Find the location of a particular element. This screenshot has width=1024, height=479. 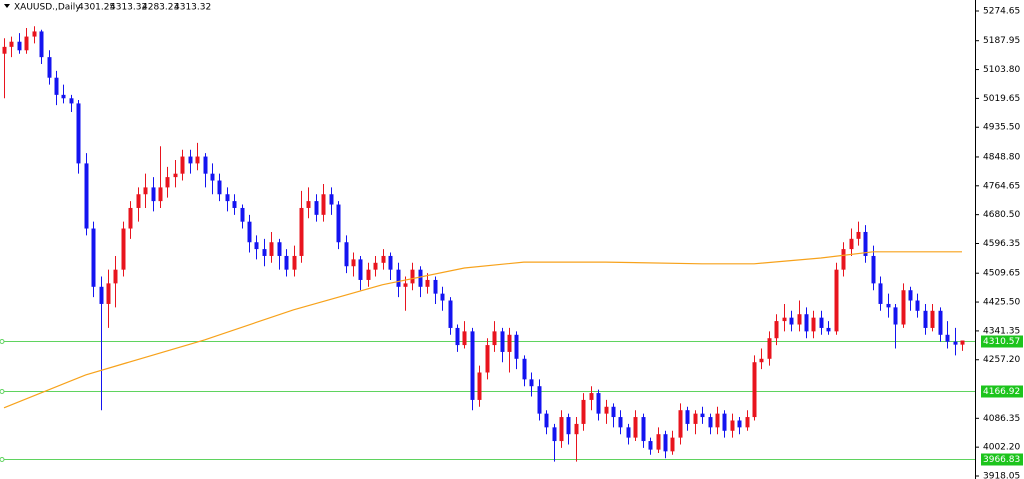

level-label: 4310.57 is located at coordinates (1001, 342).